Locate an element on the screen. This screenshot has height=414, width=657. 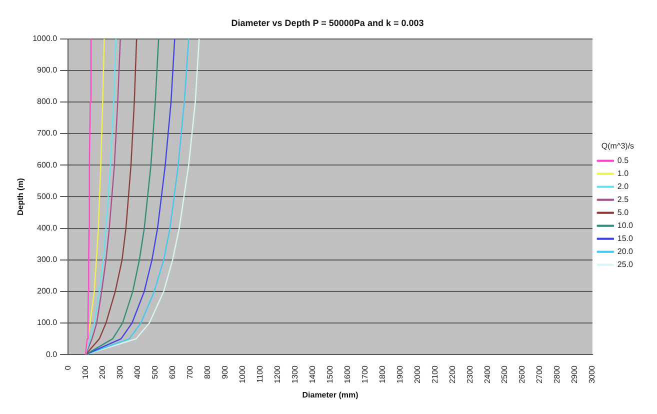
x-tick-label: 2600 is located at coordinates (522, 374).